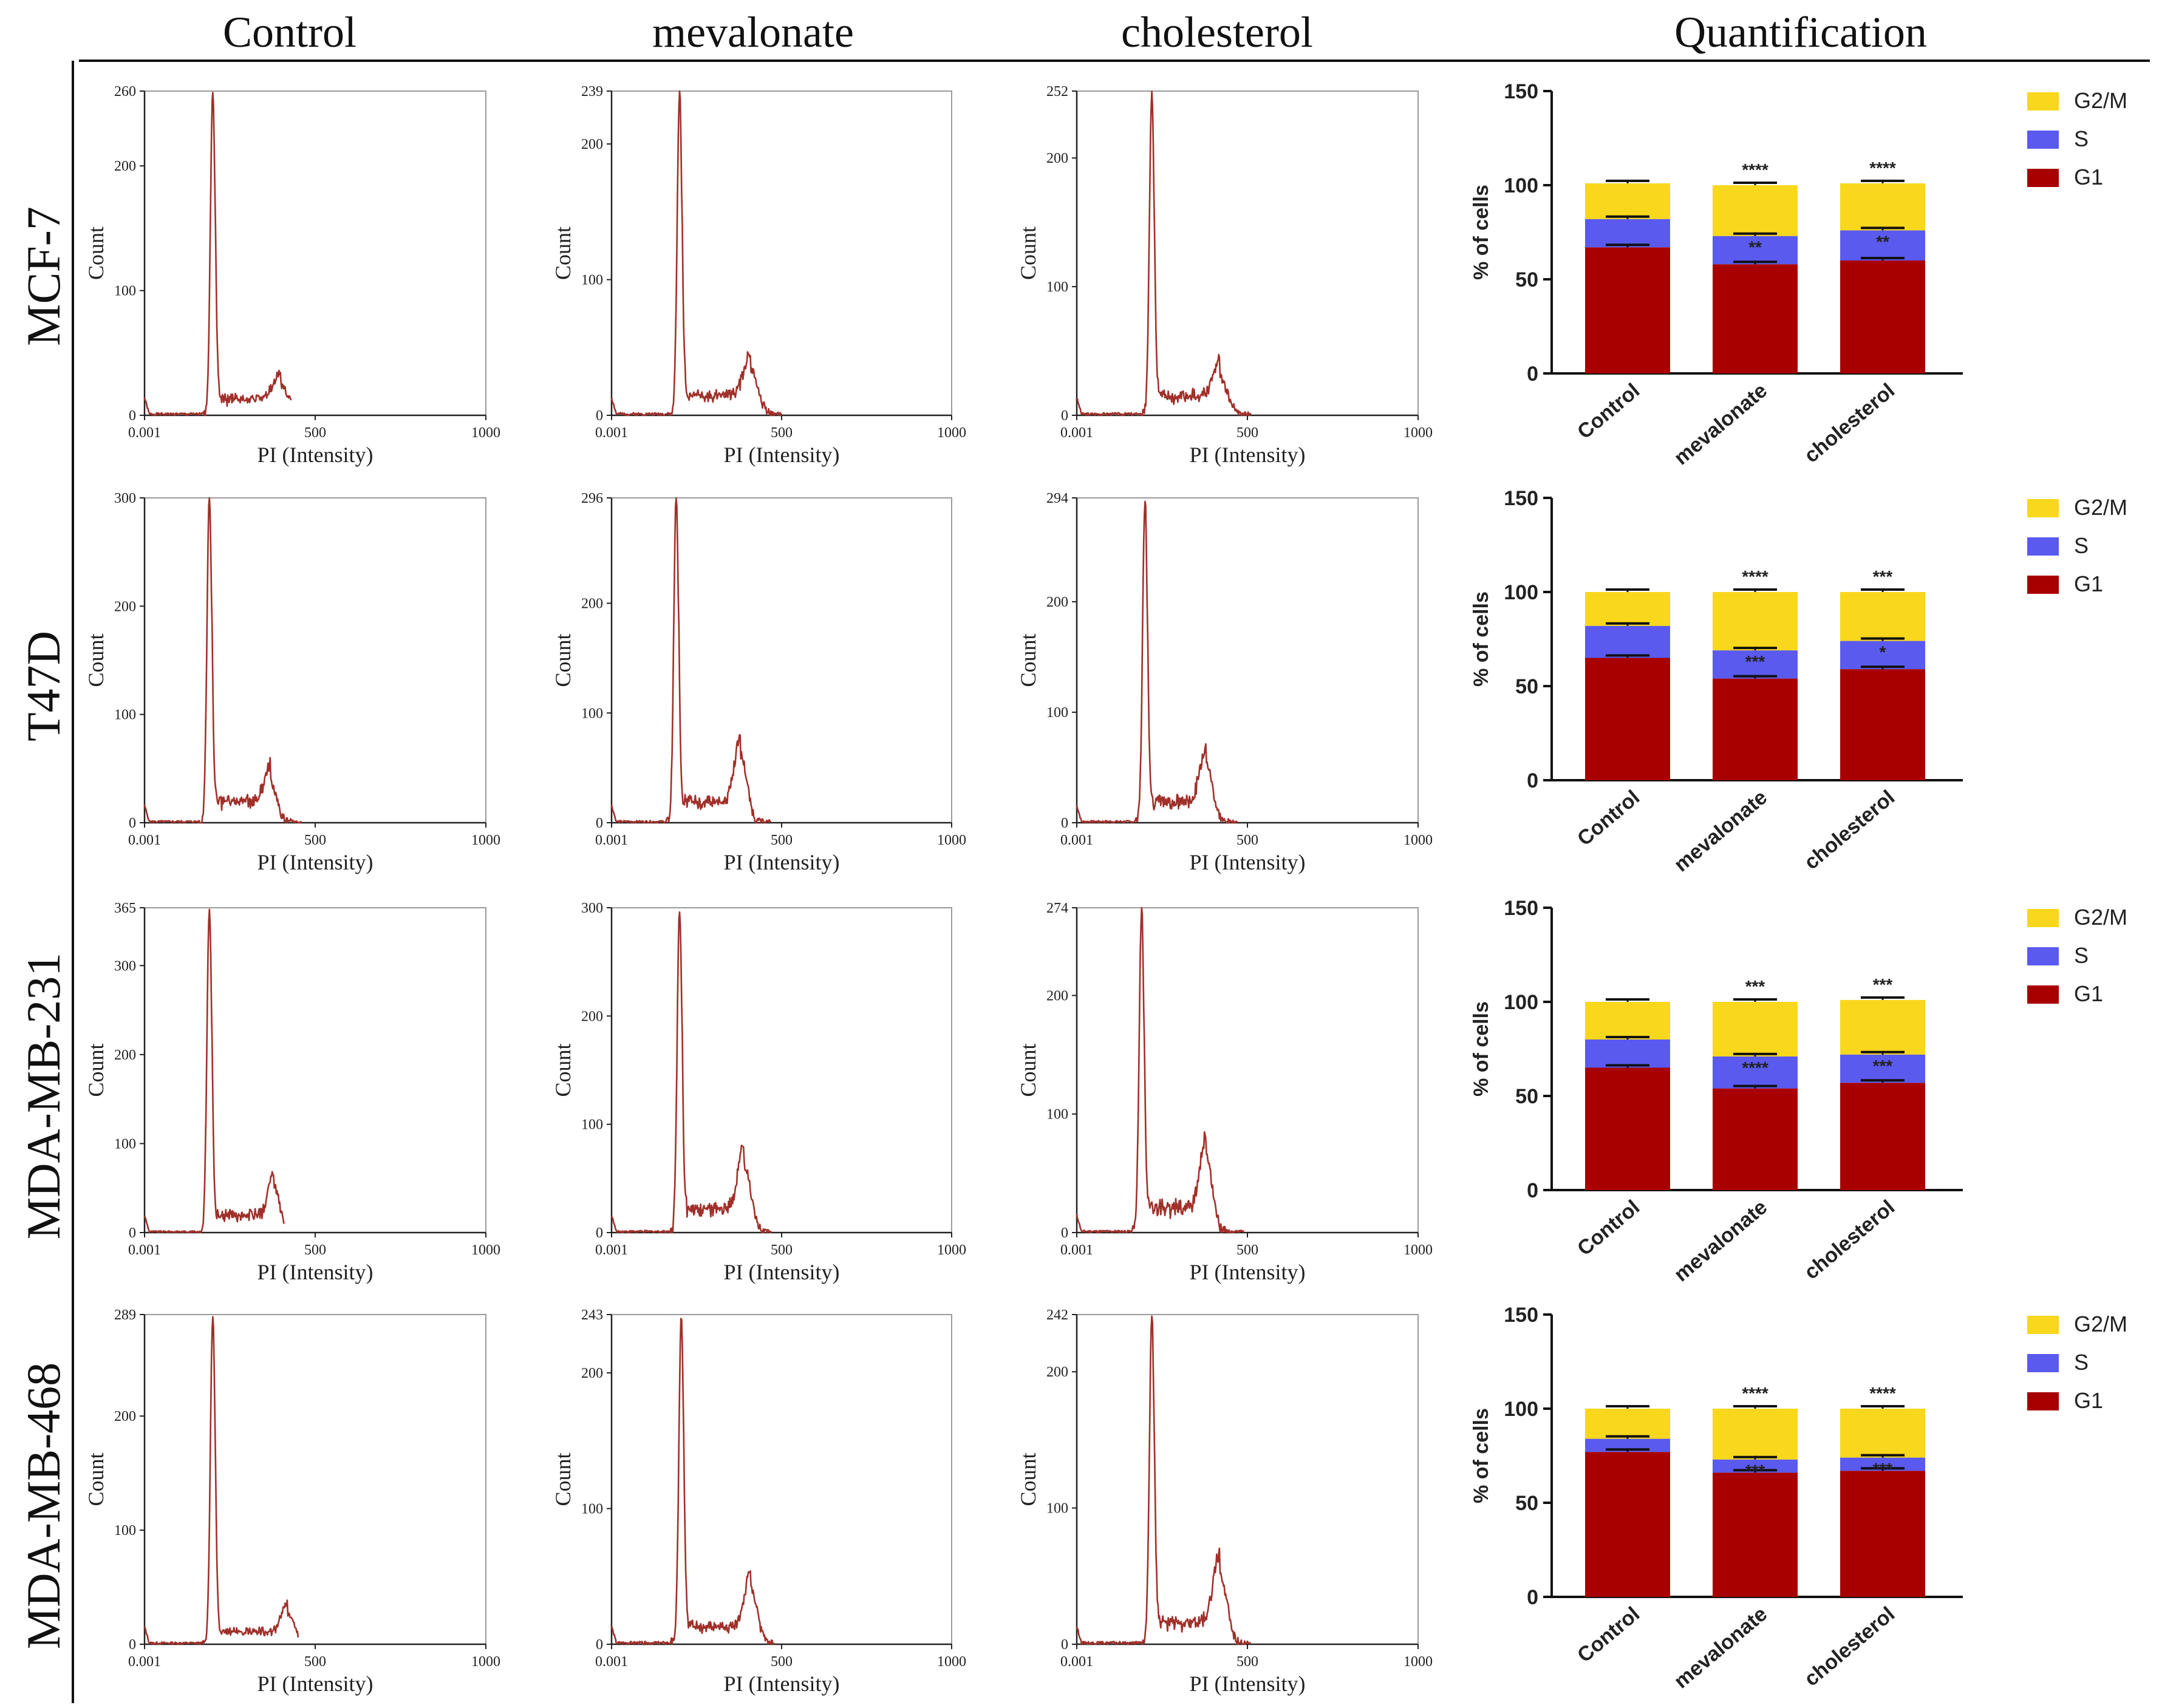 The width and height of the screenshot is (2159, 1708). Describe the element at coordinates (2081, 1363) in the screenshot. I see `legend-label: S` at that location.